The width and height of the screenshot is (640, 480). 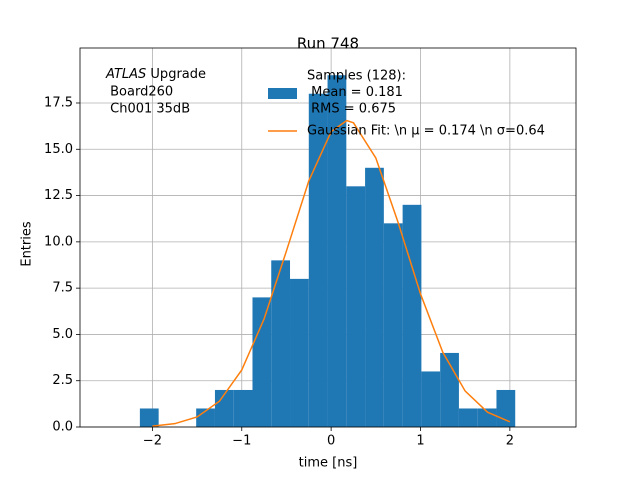 I want to click on legend-label: Samples (128):, so click(x=356, y=76).